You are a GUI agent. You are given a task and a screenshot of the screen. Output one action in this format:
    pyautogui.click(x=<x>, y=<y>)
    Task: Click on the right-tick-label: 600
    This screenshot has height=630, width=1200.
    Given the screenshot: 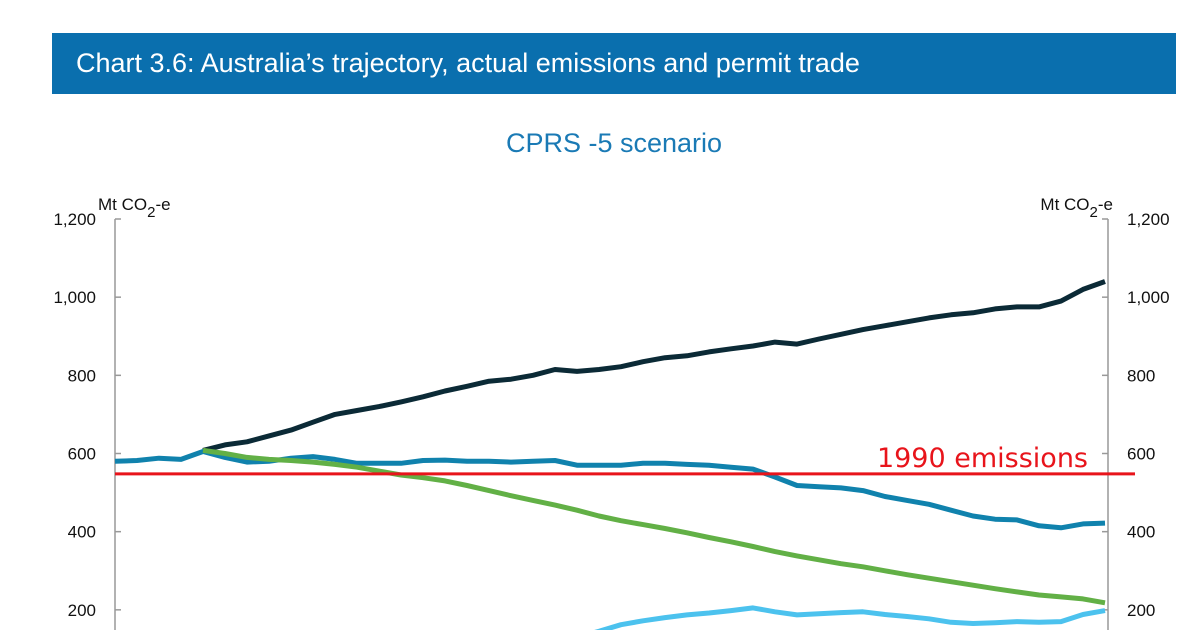 What is the action you would take?
    pyautogui.click(x=1141, y=454)
    